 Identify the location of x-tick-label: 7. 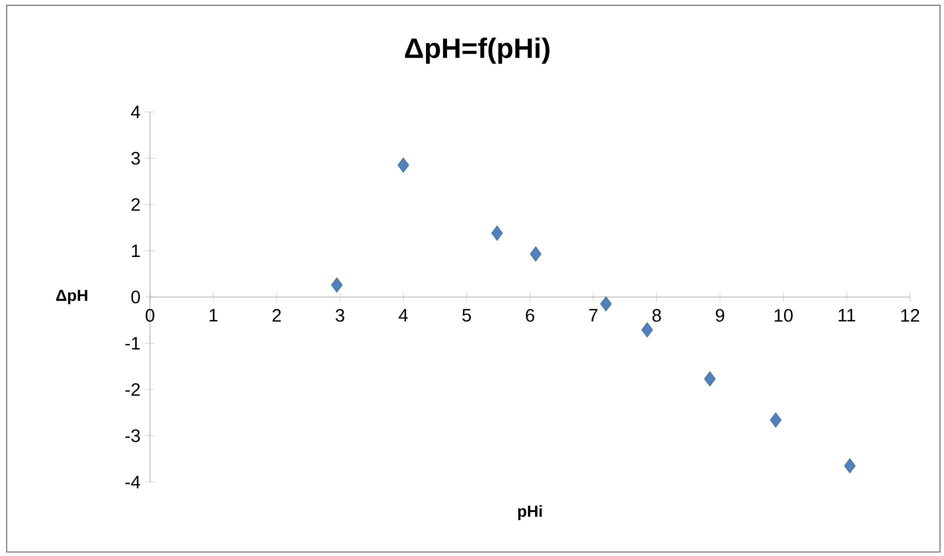
(593, 315).